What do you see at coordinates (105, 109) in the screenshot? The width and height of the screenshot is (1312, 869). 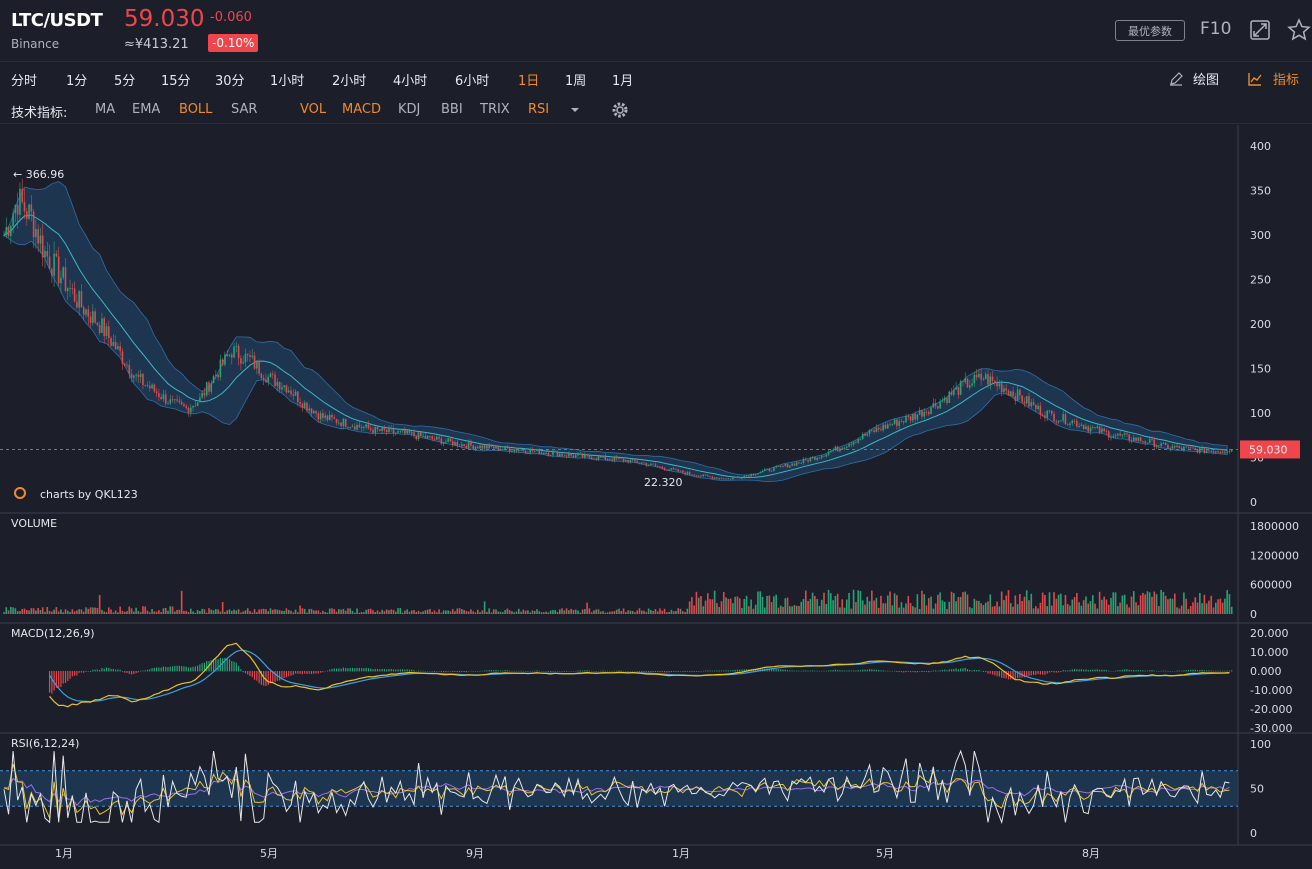 I see `indicator-ma: MA` at bounding box center [105, 109].